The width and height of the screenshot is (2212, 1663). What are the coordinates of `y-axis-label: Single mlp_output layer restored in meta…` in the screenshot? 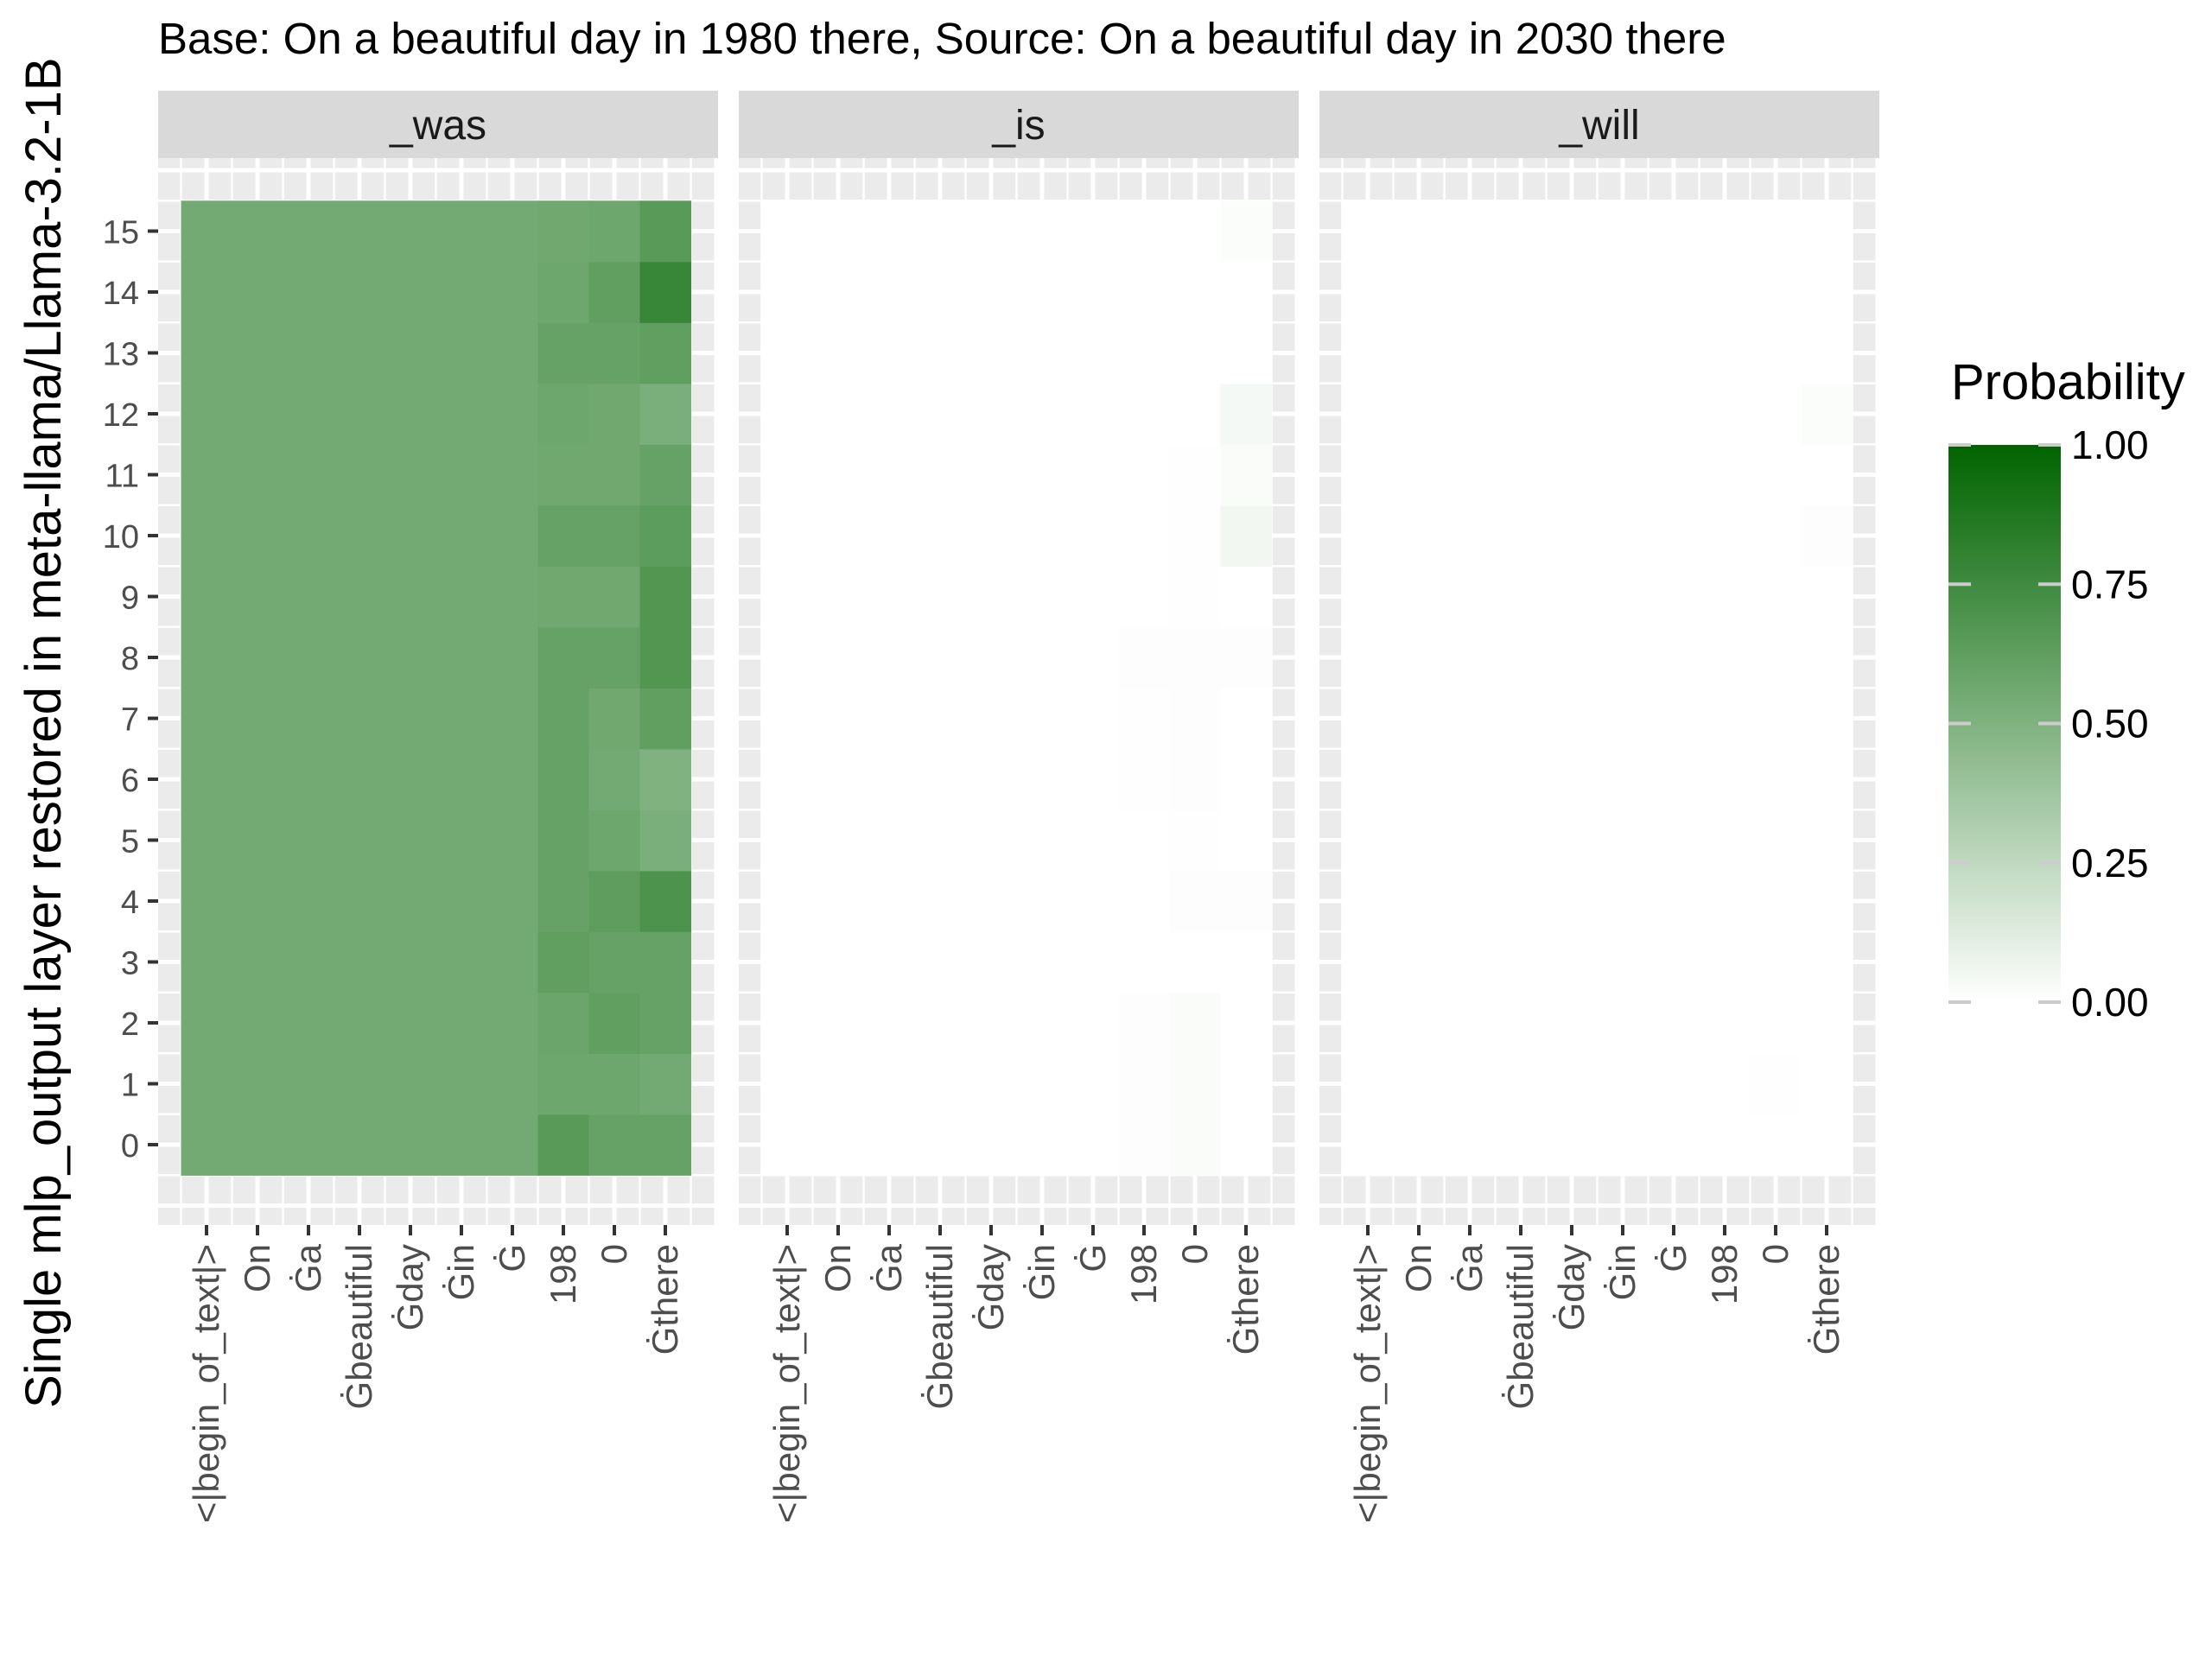 It's located at (44, 733).